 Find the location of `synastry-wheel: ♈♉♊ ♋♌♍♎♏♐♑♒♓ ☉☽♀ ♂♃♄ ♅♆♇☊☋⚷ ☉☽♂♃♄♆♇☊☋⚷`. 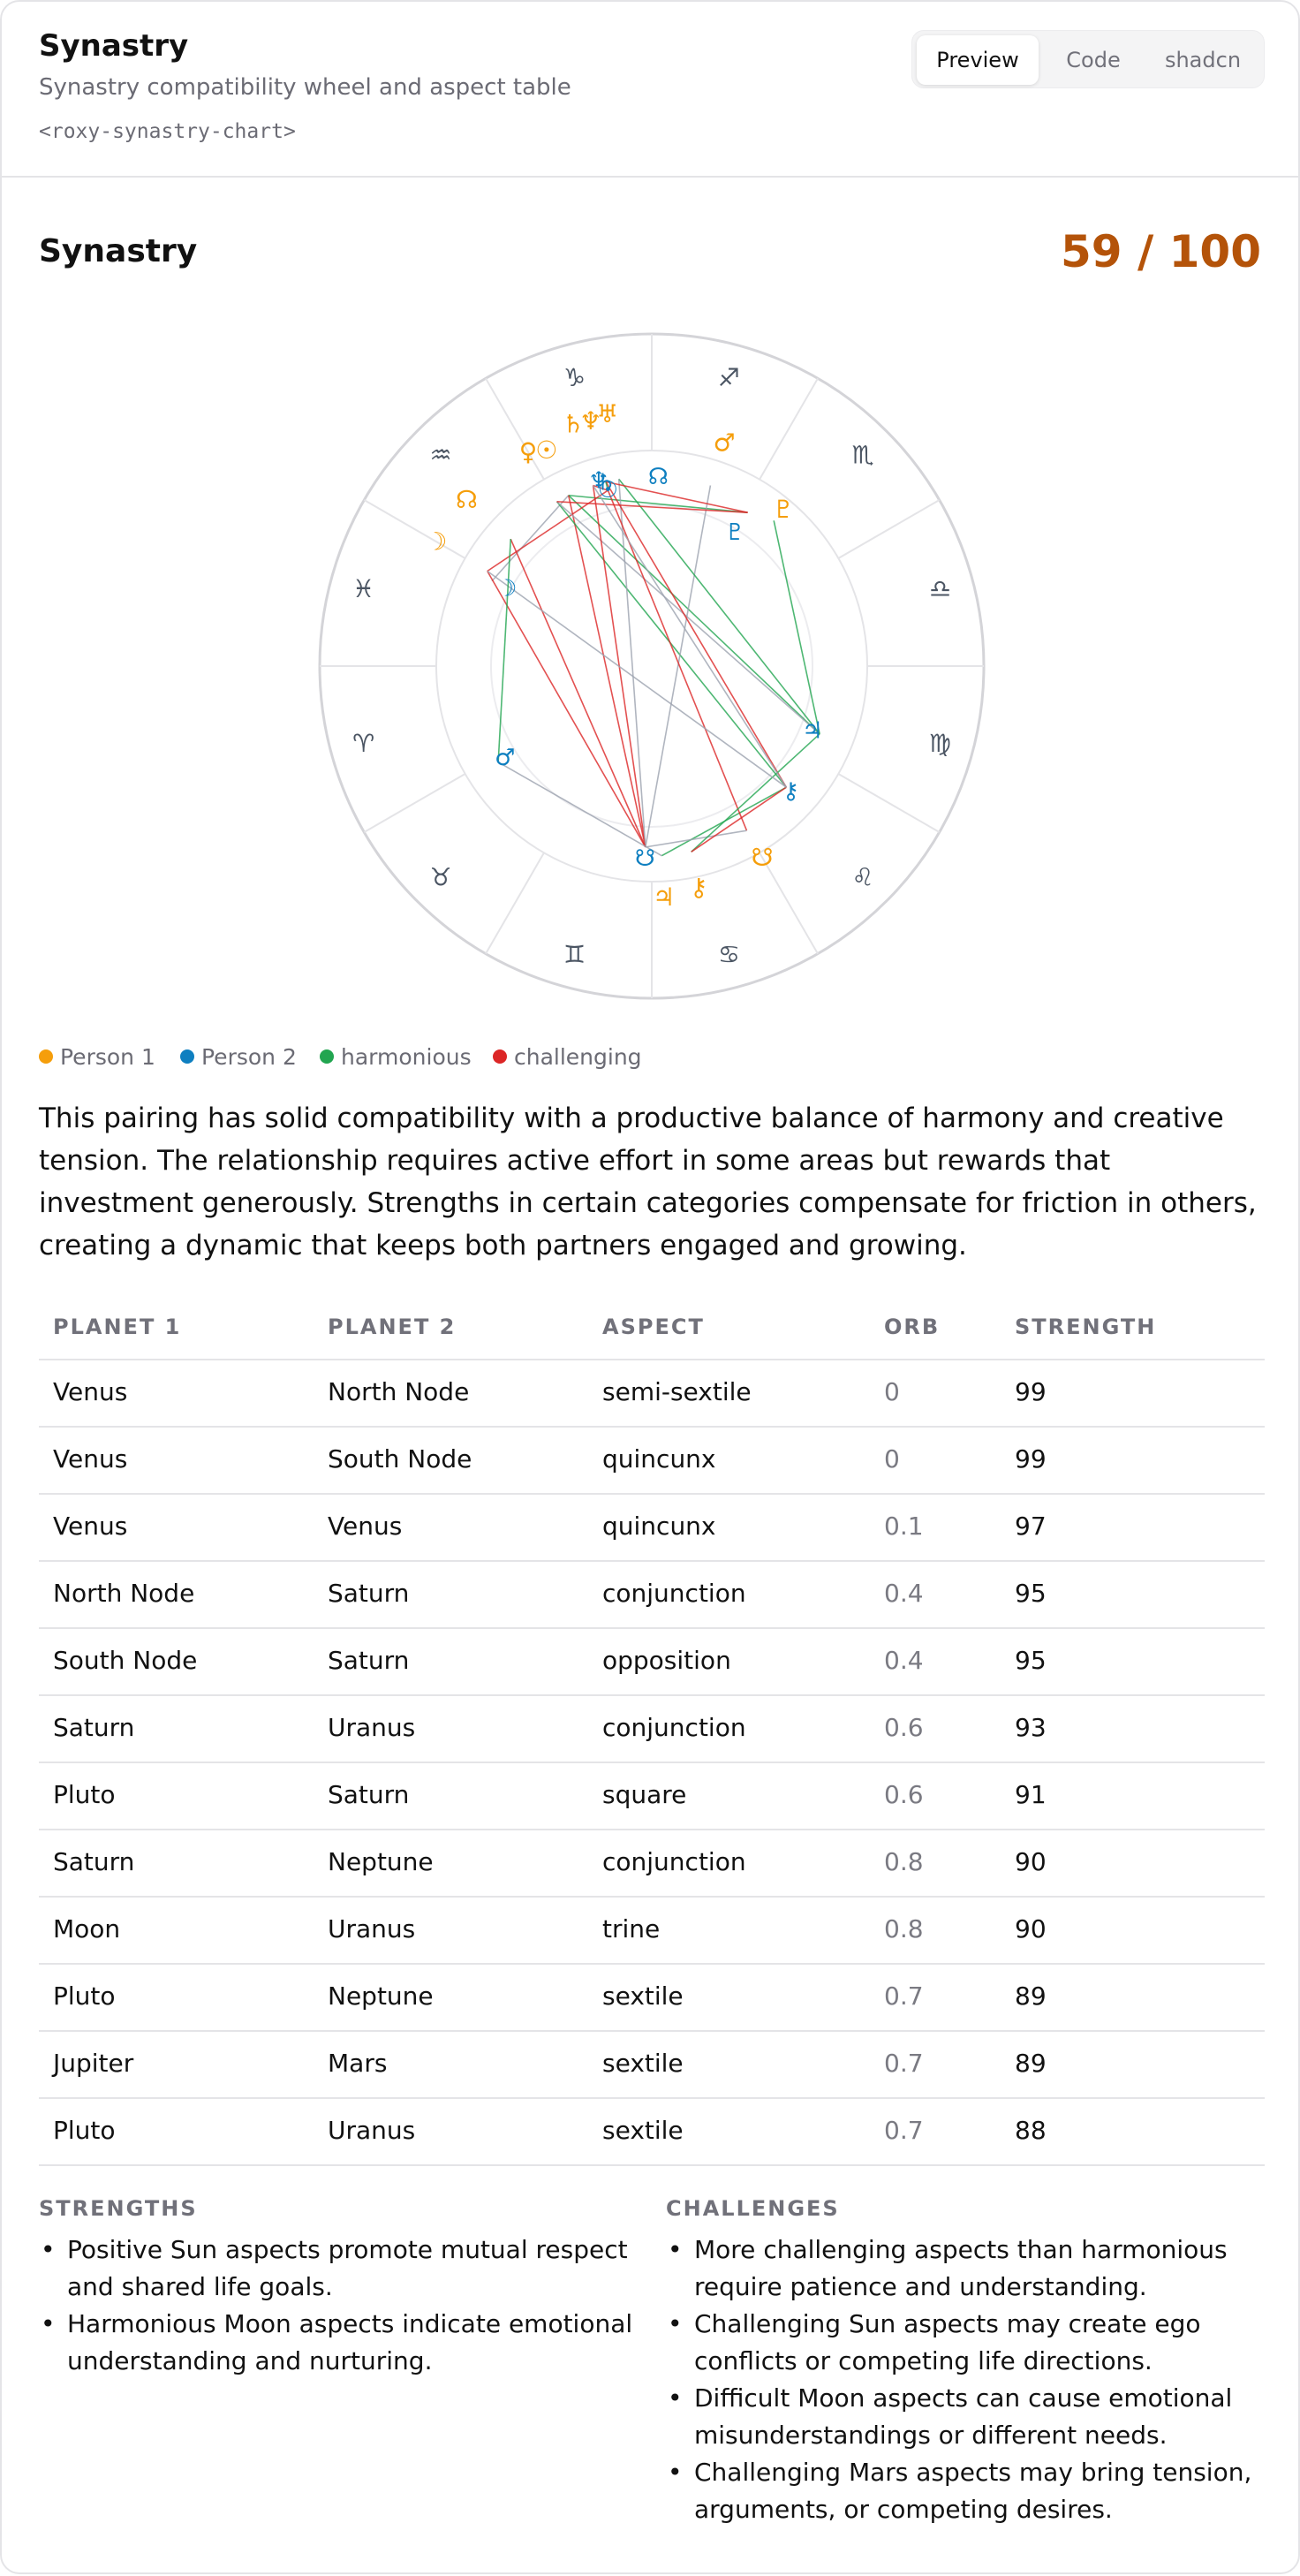

synastry-wheel: ♈♉♊ ♋♌♍♎♏♐♑♒♓ ☉☽♀ ♂♃♄ ♅♆♇☊☋⚷ ☉☽♂♃♄♆♇☊☋⚷ is located at coordinates (652, 666).